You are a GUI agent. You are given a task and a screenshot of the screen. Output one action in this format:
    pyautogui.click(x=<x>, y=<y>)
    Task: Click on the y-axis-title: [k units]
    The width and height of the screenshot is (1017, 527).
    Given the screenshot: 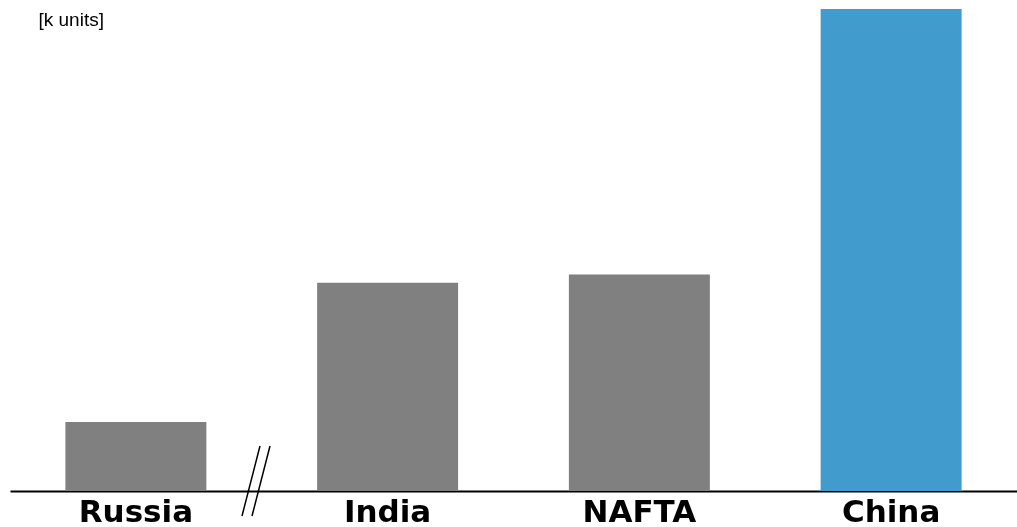 What is the action you would take?
    pyautogui.click(x=71, y=19)
    